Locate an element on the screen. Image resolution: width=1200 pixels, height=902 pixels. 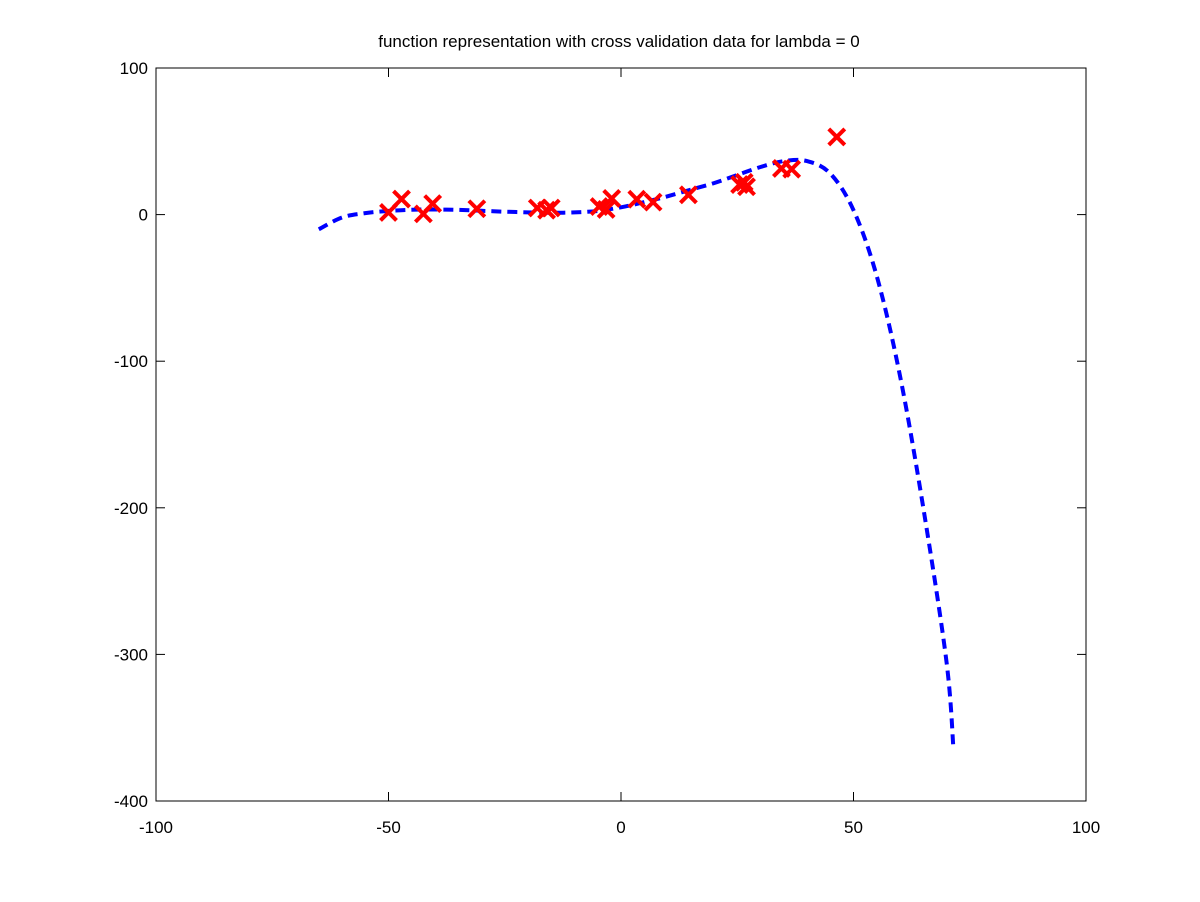
y-tick-label: -200 is located at coordinates (131, 508).